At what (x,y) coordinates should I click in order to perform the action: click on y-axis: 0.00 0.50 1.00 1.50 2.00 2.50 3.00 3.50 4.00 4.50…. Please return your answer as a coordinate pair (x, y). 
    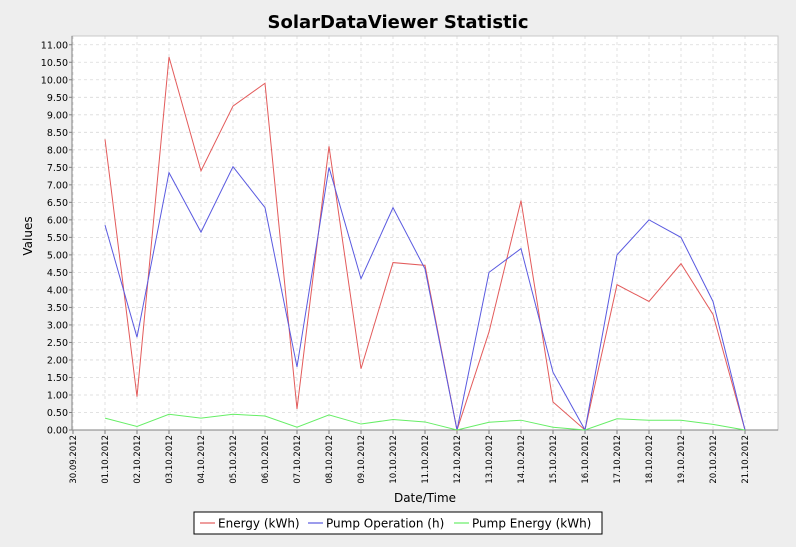
    Looking at the image, I should click on (57, 236).